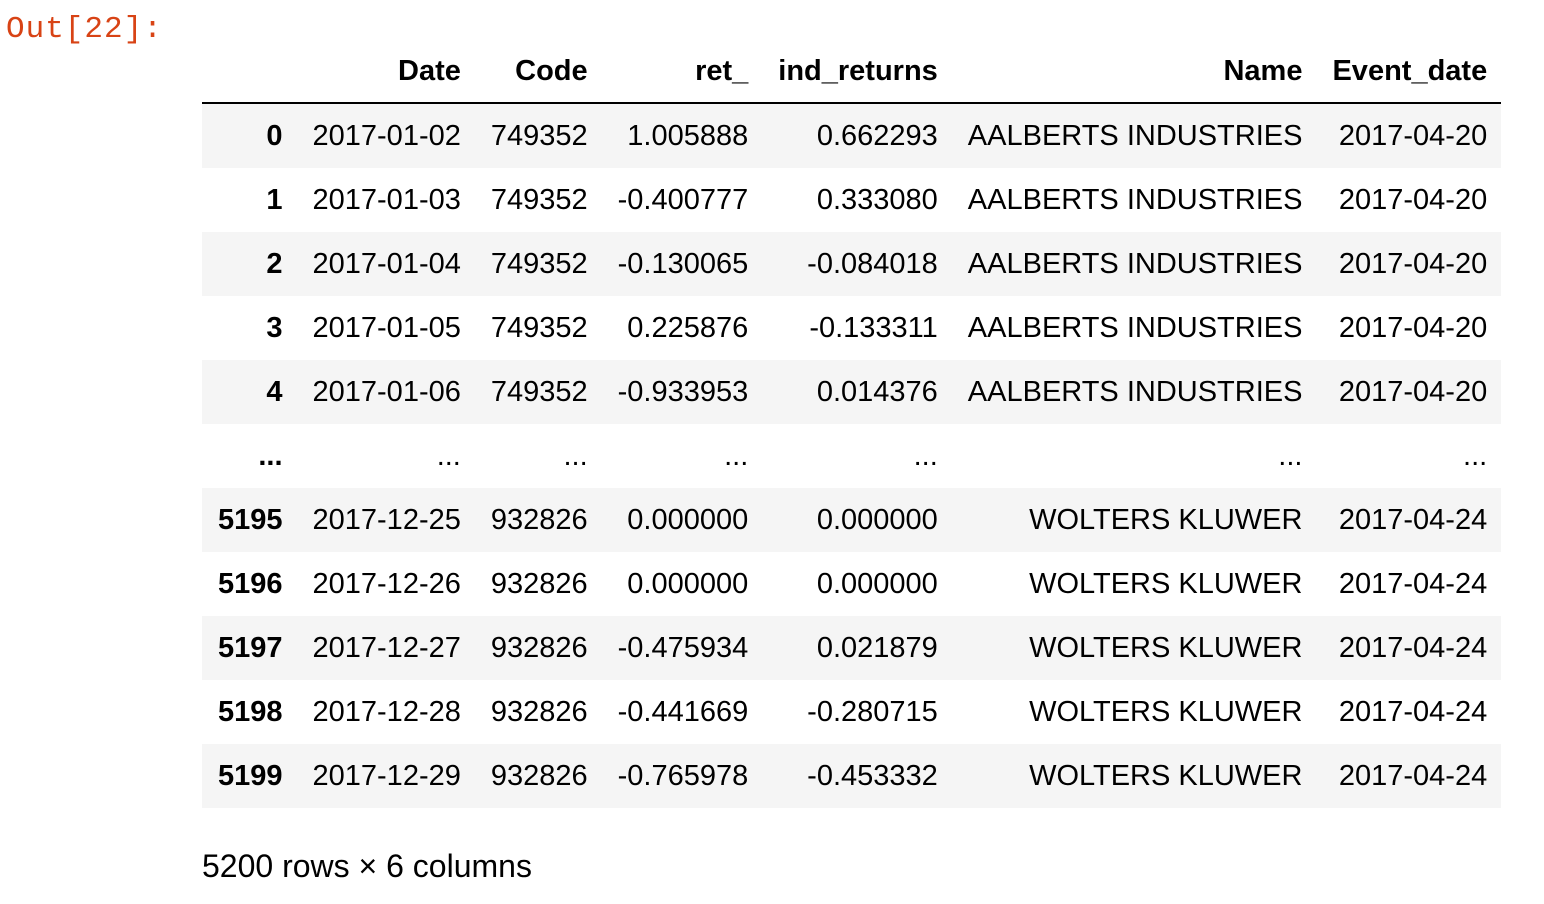 The height and width of the screenshot is (904, 1544). What do you see at coordinates (683, 647) in the screenshot?
I see `cell-ret: -0.475934` at bounding box center [683, 647].